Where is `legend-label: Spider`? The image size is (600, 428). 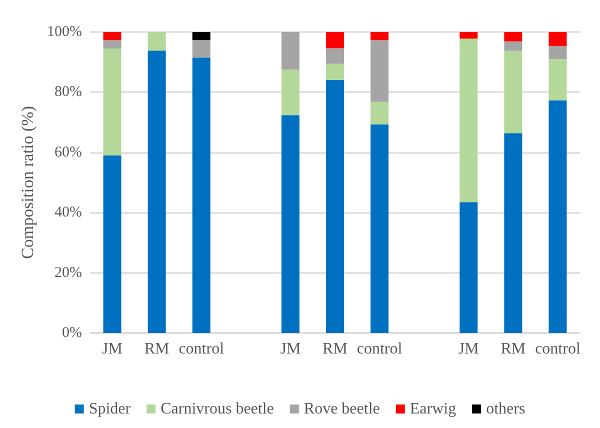
legend-label: Spider is located at coordinates (110, 409).